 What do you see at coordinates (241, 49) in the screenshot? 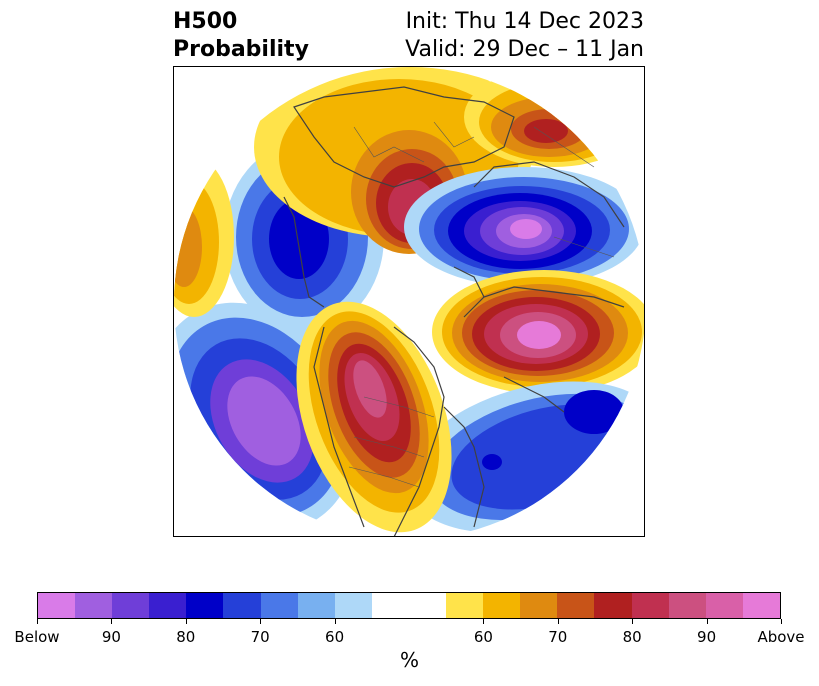
I see `title-type: Probability` at bounding box center [241, 49].